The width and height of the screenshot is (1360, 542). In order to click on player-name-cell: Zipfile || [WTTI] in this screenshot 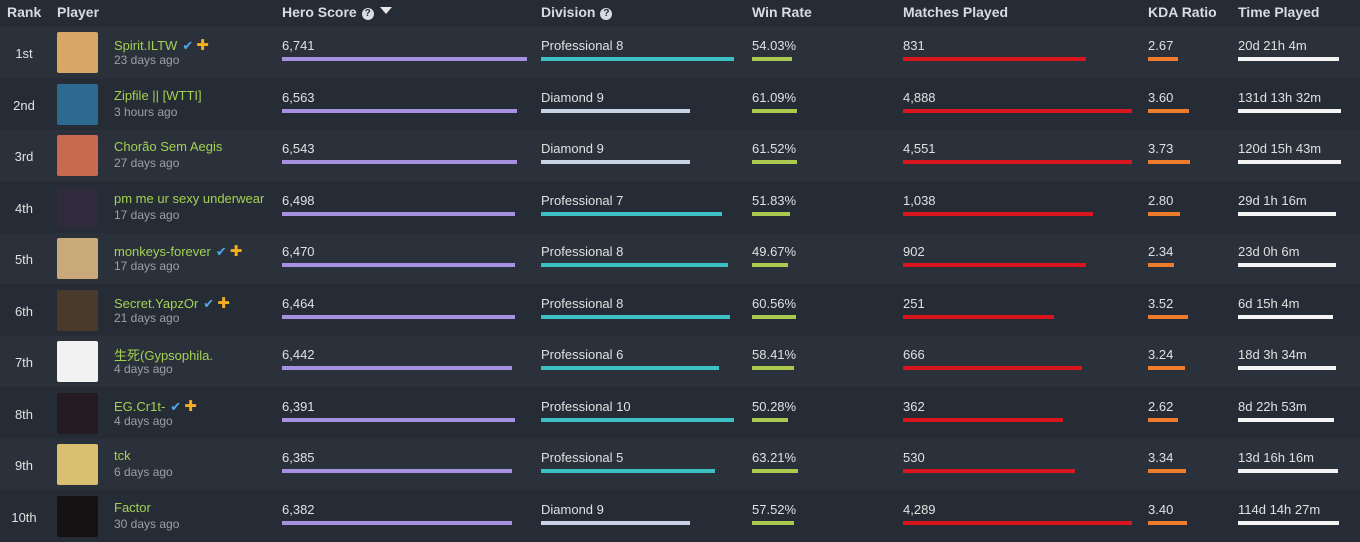, I will do `click(158, 95)`.